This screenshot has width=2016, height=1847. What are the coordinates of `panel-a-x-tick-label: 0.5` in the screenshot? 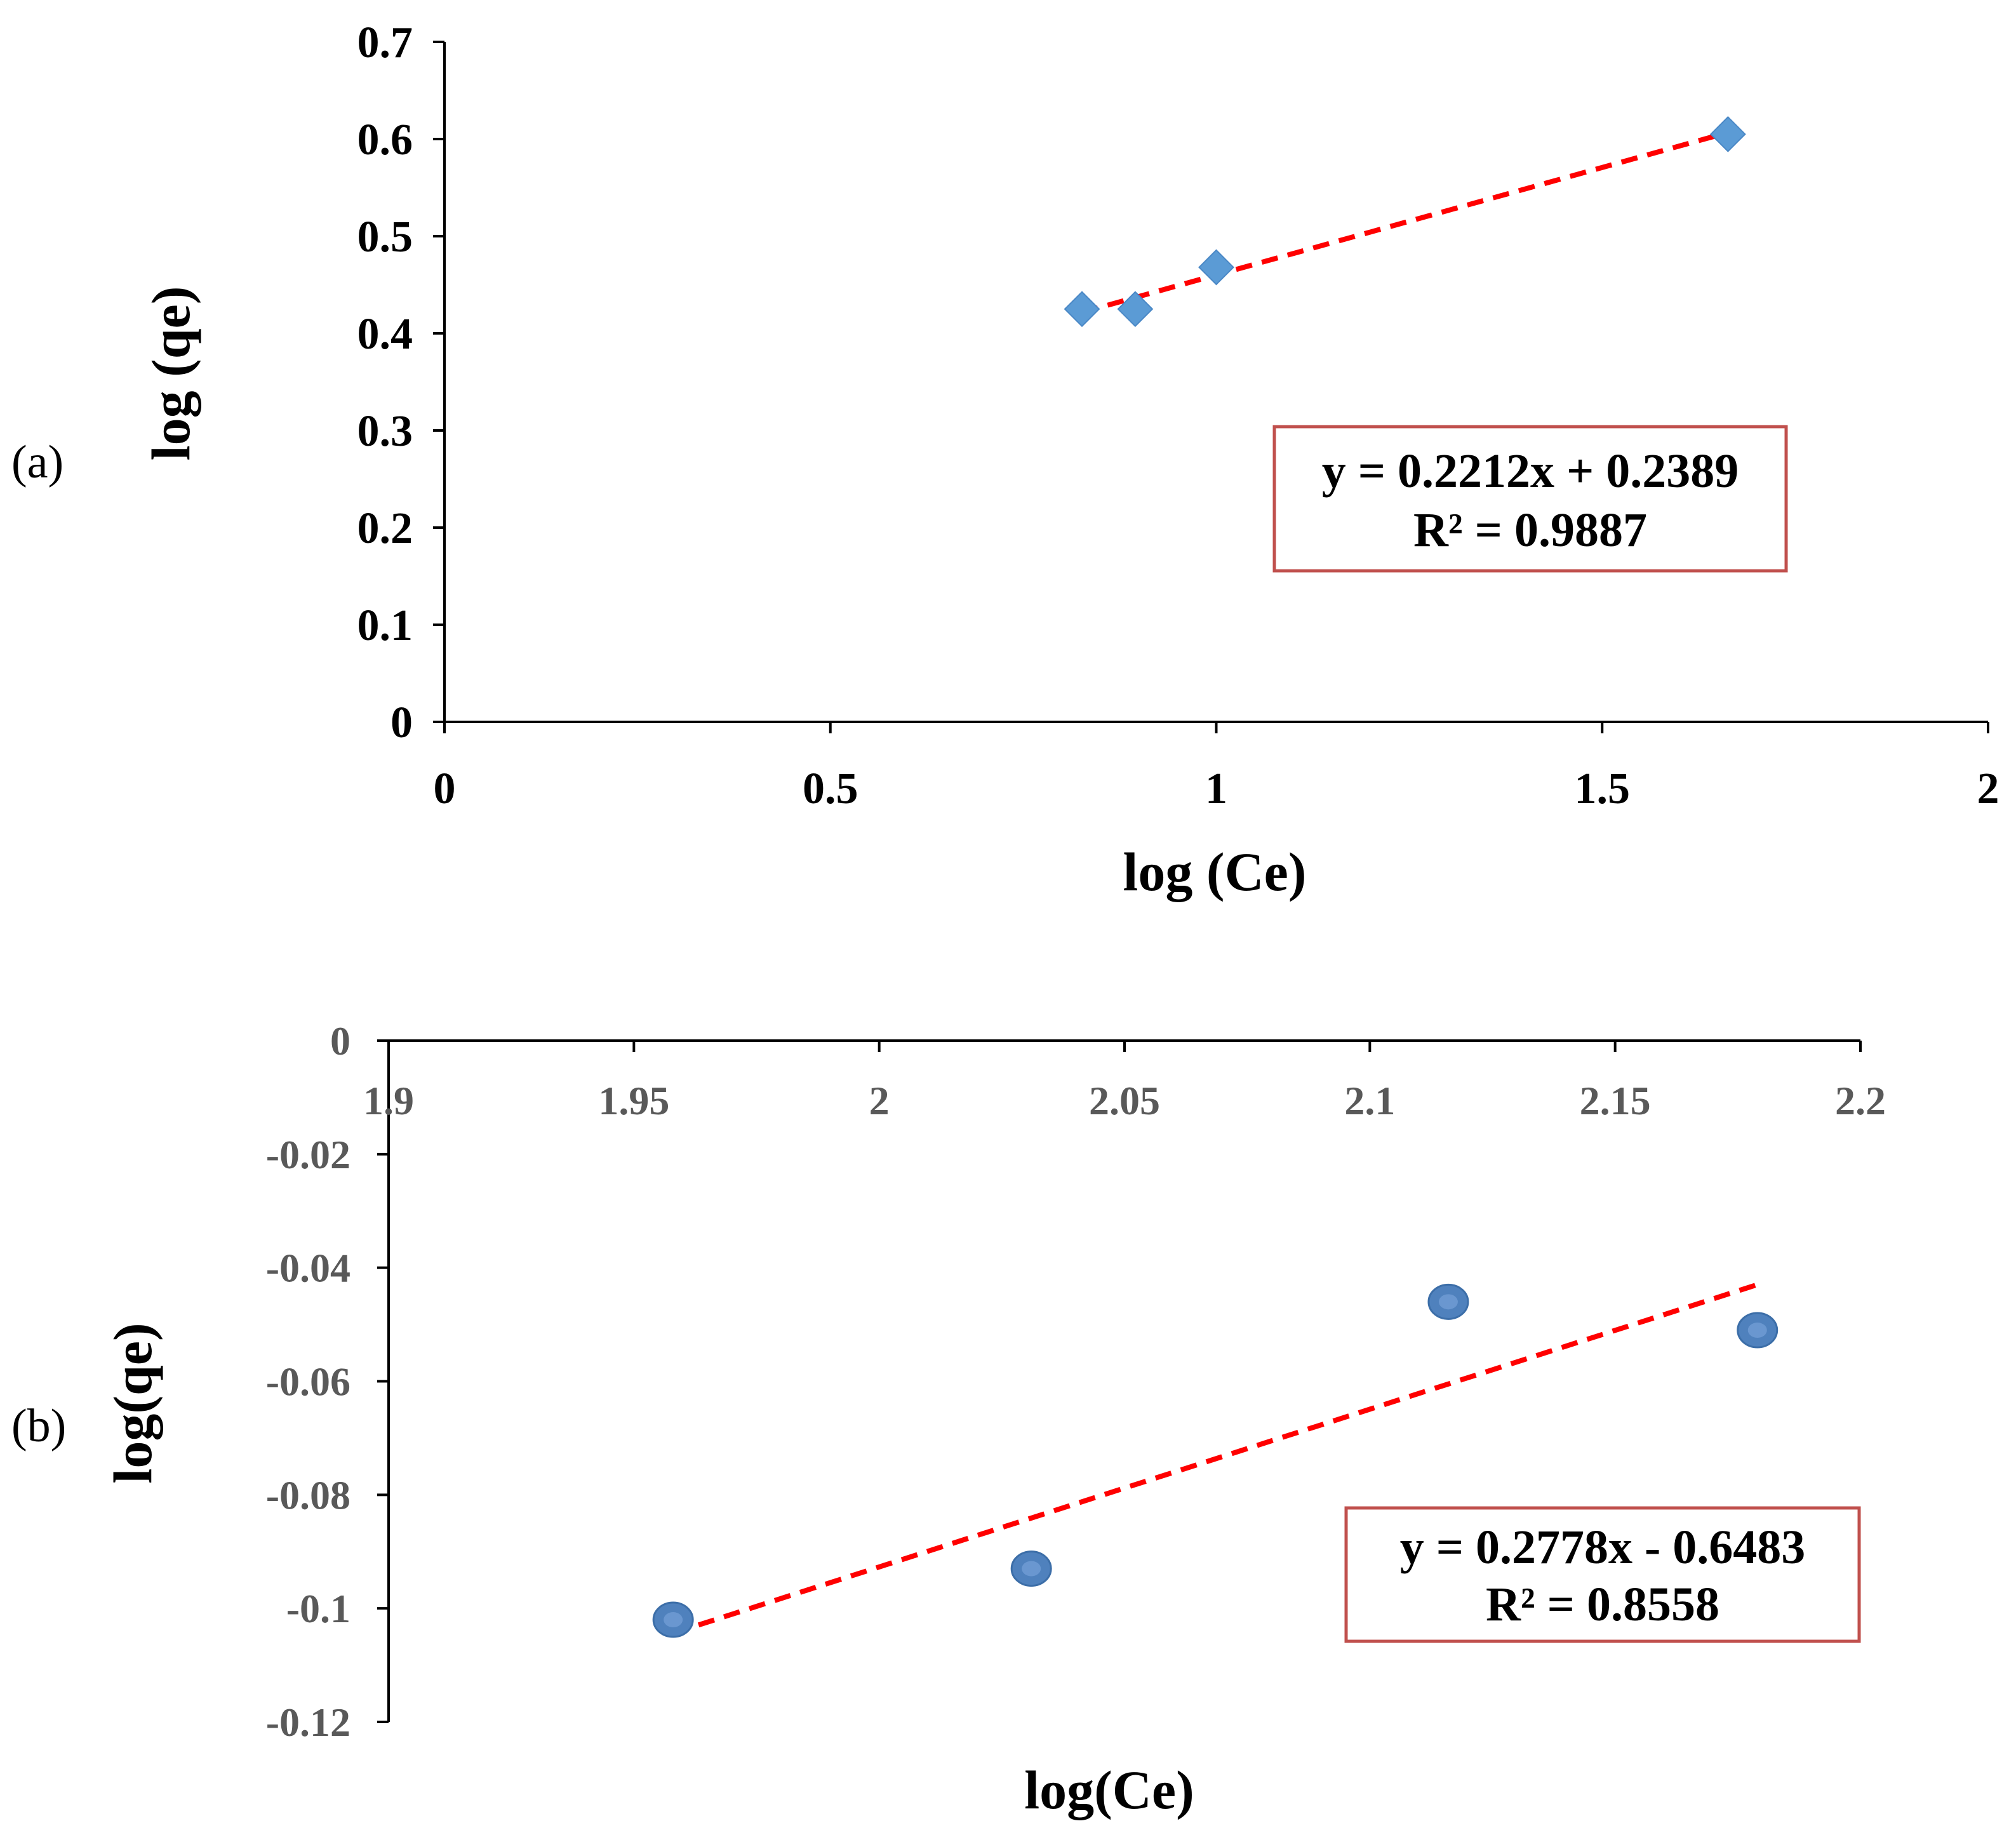 It's located at (830, 789).